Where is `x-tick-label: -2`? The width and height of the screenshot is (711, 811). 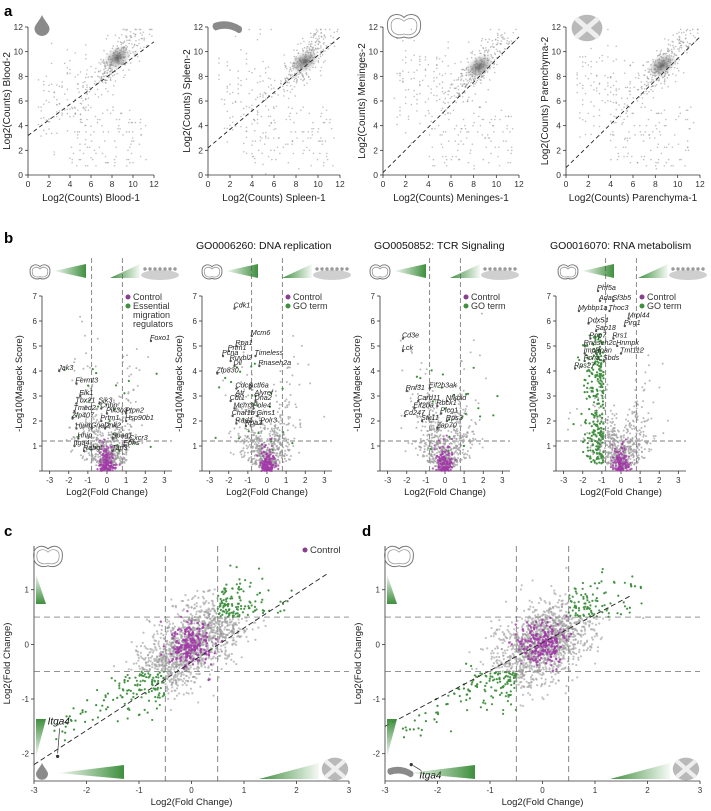 x-tick-label: -2 is located at coordinates (229, 480).